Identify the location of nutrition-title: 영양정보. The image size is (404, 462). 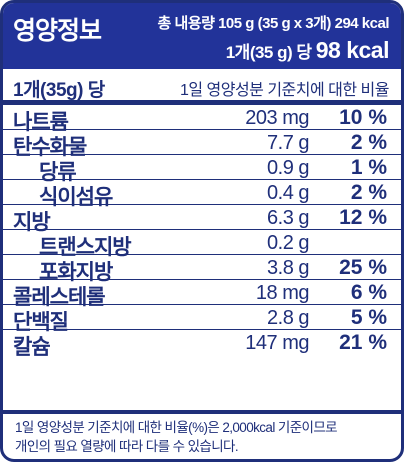
(57, 31).